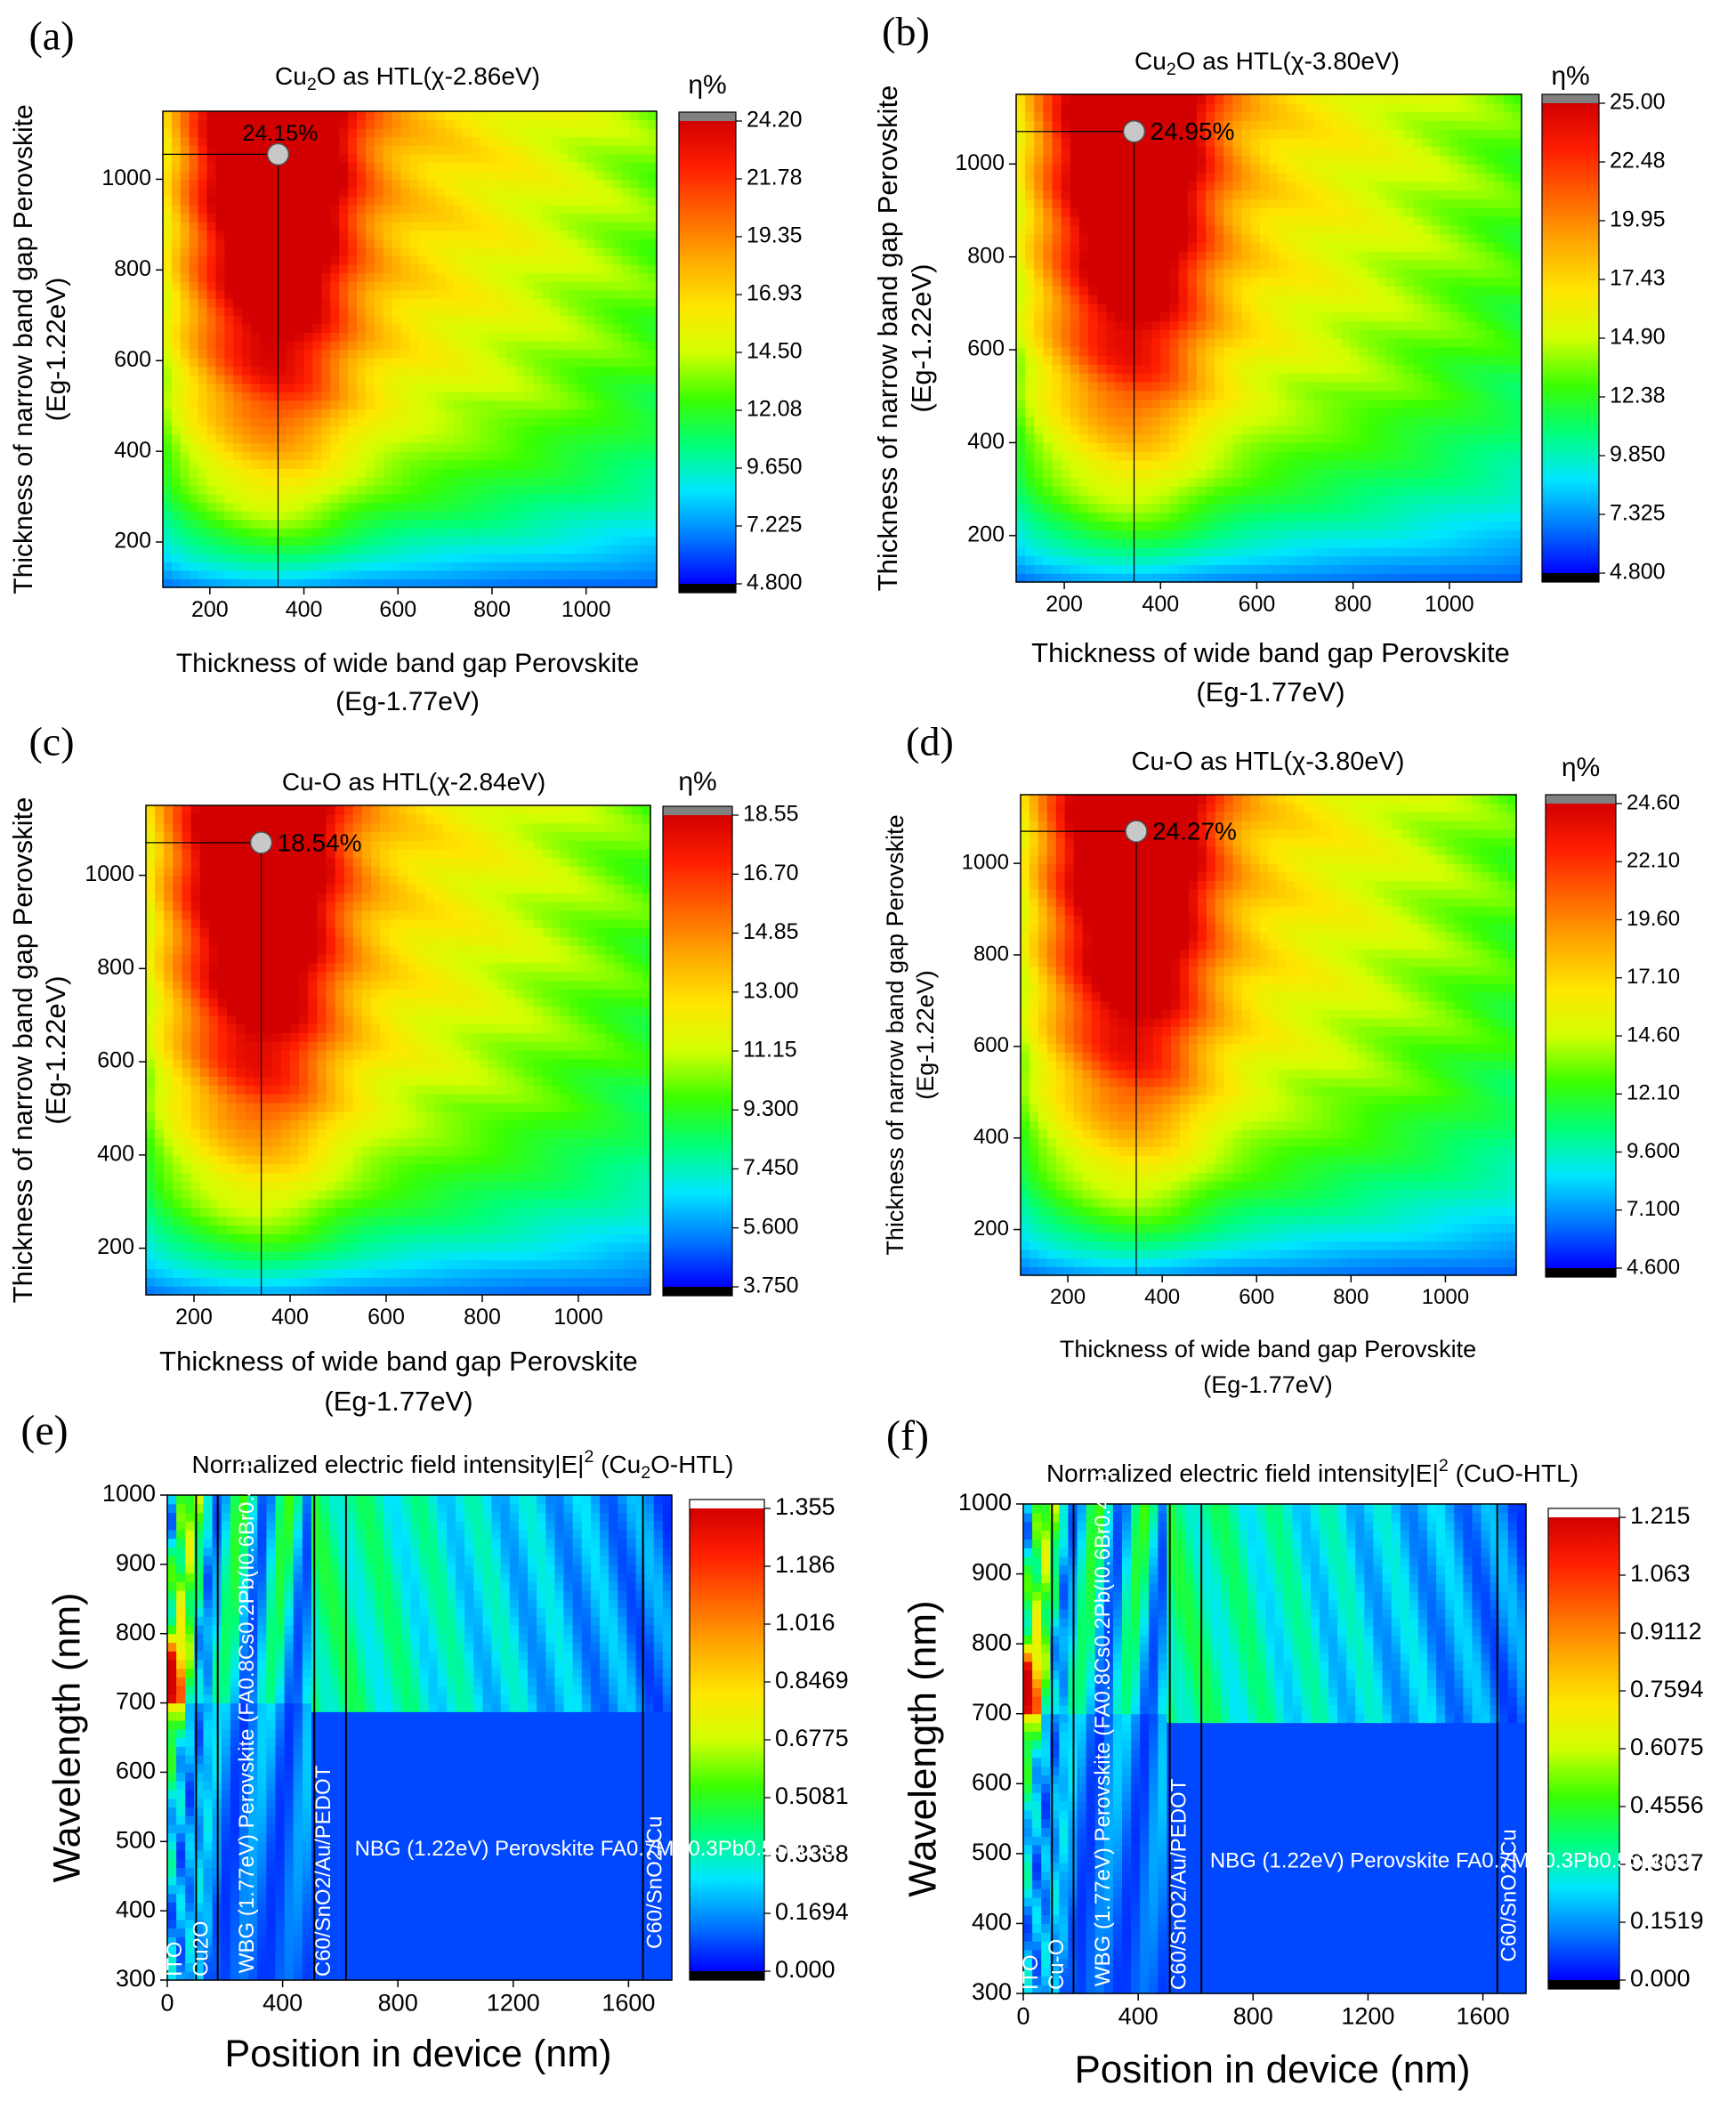 The height and width of the screenshot is (2102, 1736). What do you see at coordinates (775, 178) in the screenshot?
I see `colorbar-tick-label: 21.78` at bounding box center [775, 178].